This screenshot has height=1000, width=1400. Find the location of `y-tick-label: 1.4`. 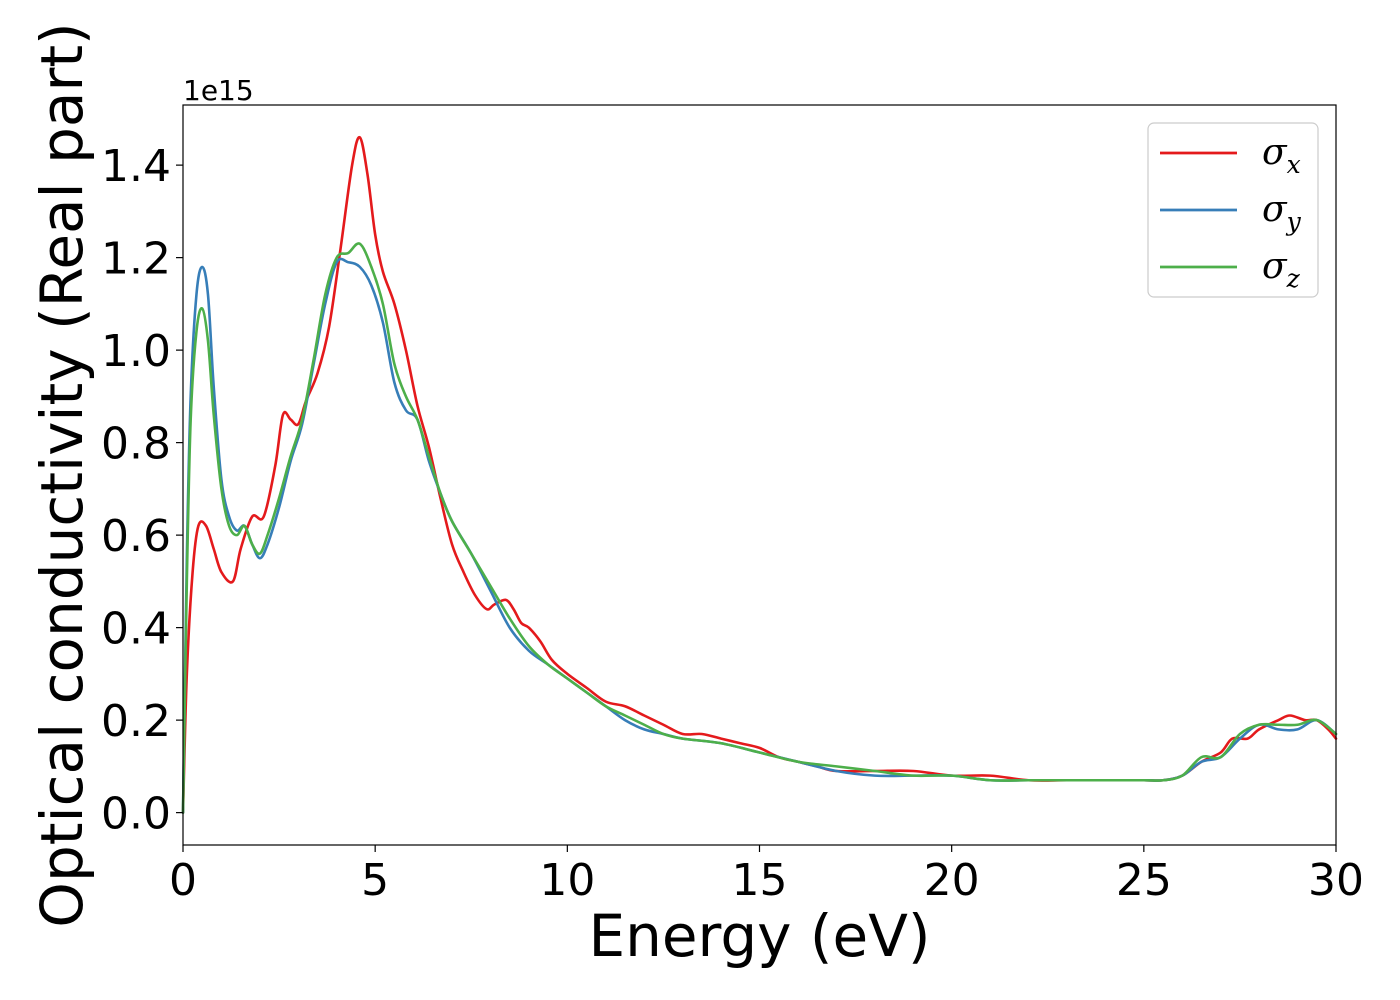

y-tick-label: 1.4 is located at coordinates (136, 166).